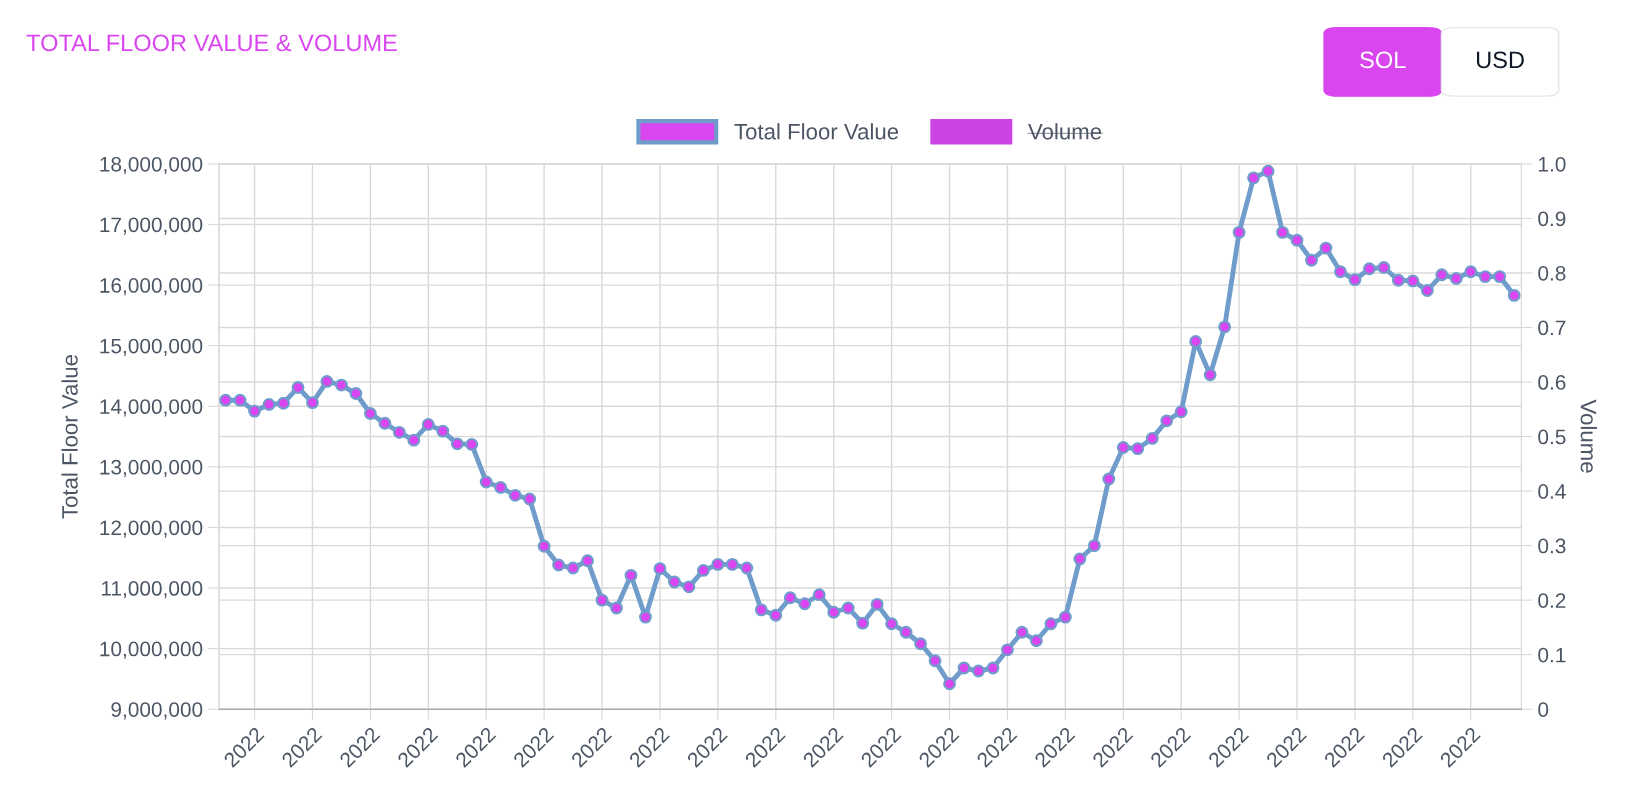  What do you see at coordinates (211, 43) in the screenshot?
I see `chart-title: TOTAL FLOOR VALUE & VOLUME` at bounding box center [211, 43].